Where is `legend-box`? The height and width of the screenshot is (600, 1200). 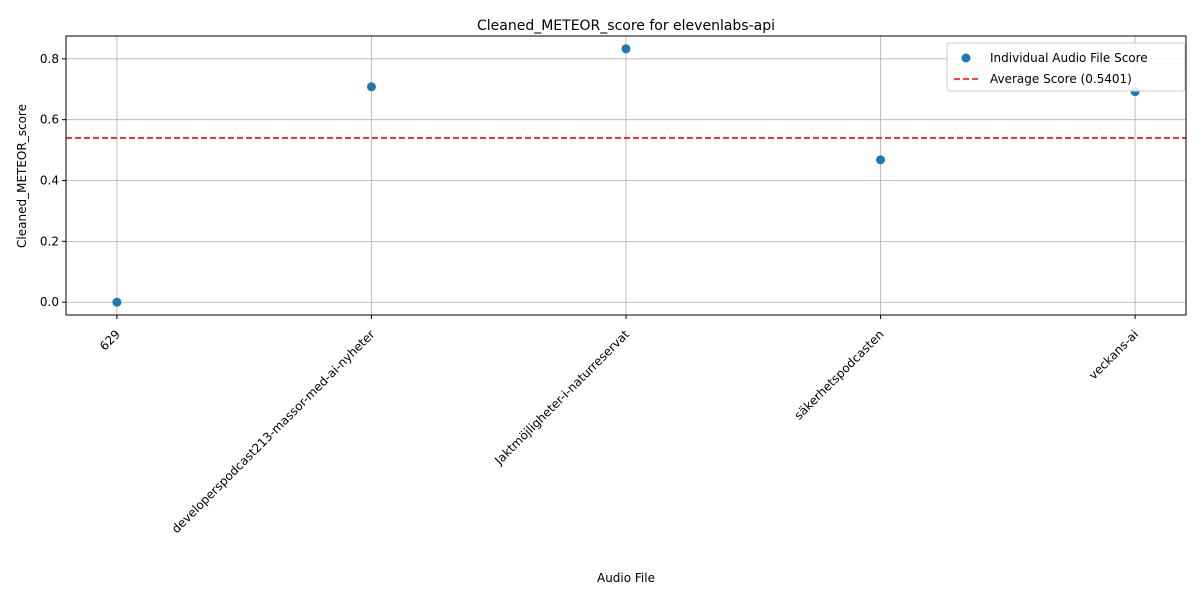
legend-box is located at coordinates (1066, 67).